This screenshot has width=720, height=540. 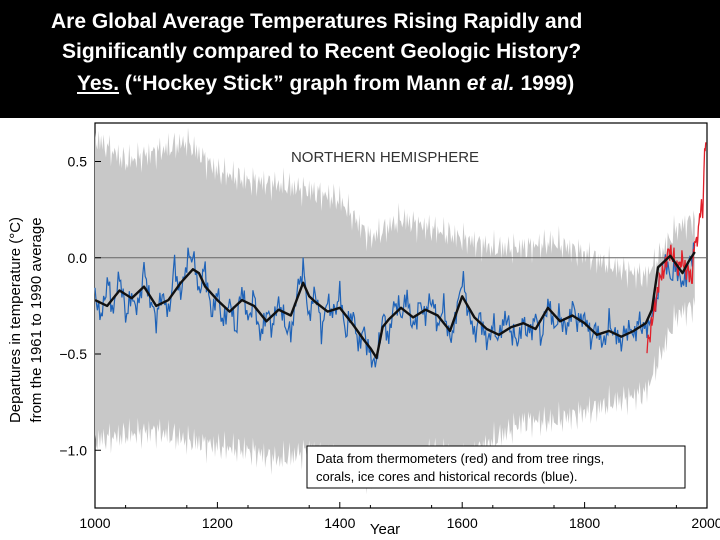 I want to click on y-tick-label: −1.0, so click(x=73, y=450).